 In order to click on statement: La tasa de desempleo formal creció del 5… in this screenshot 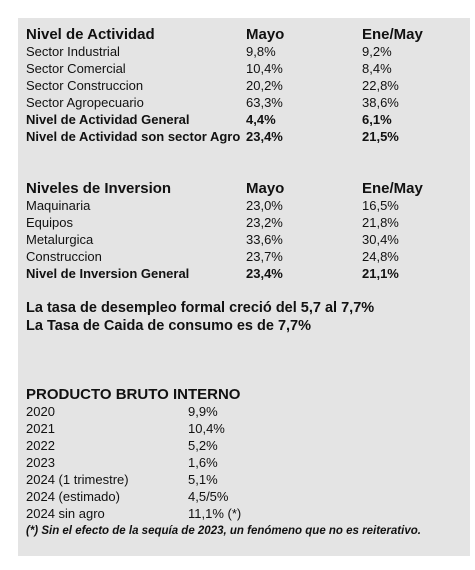, I will do `click(200, 308)`.